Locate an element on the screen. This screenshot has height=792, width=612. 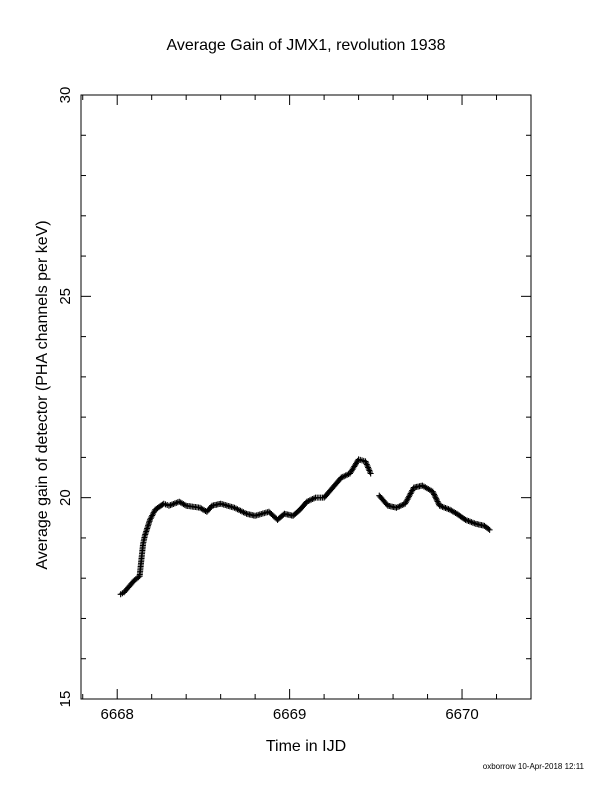
chart-title: Average Gain of JMX1, revolution 1938 is located at coordinates (306, 45).